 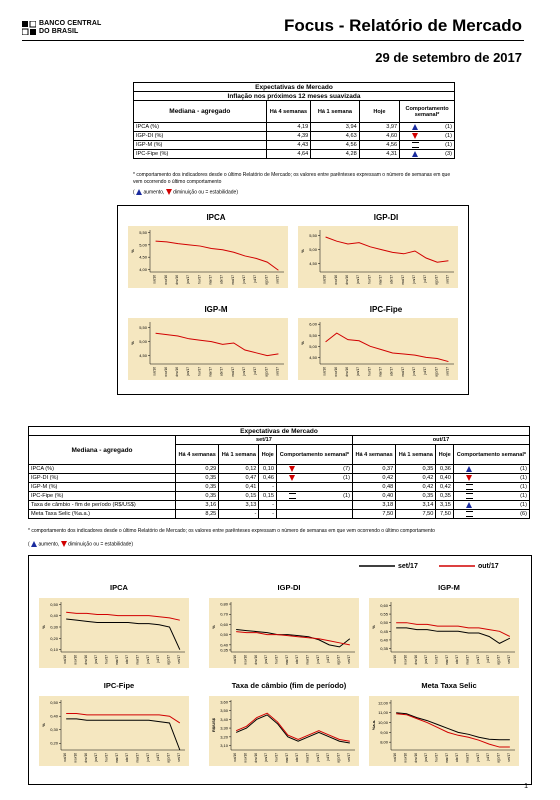 I want to click on y-tick-label: 0,50, so click(x=54, y=604).